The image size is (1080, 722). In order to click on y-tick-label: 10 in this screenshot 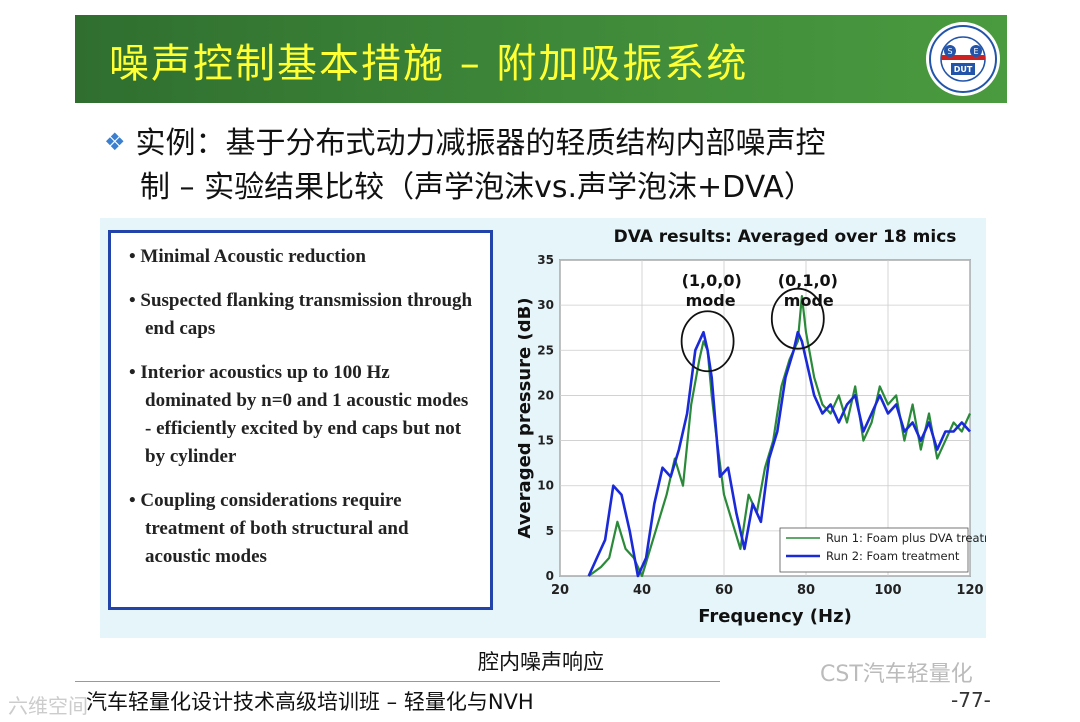, I will do `click(545, 486)`.